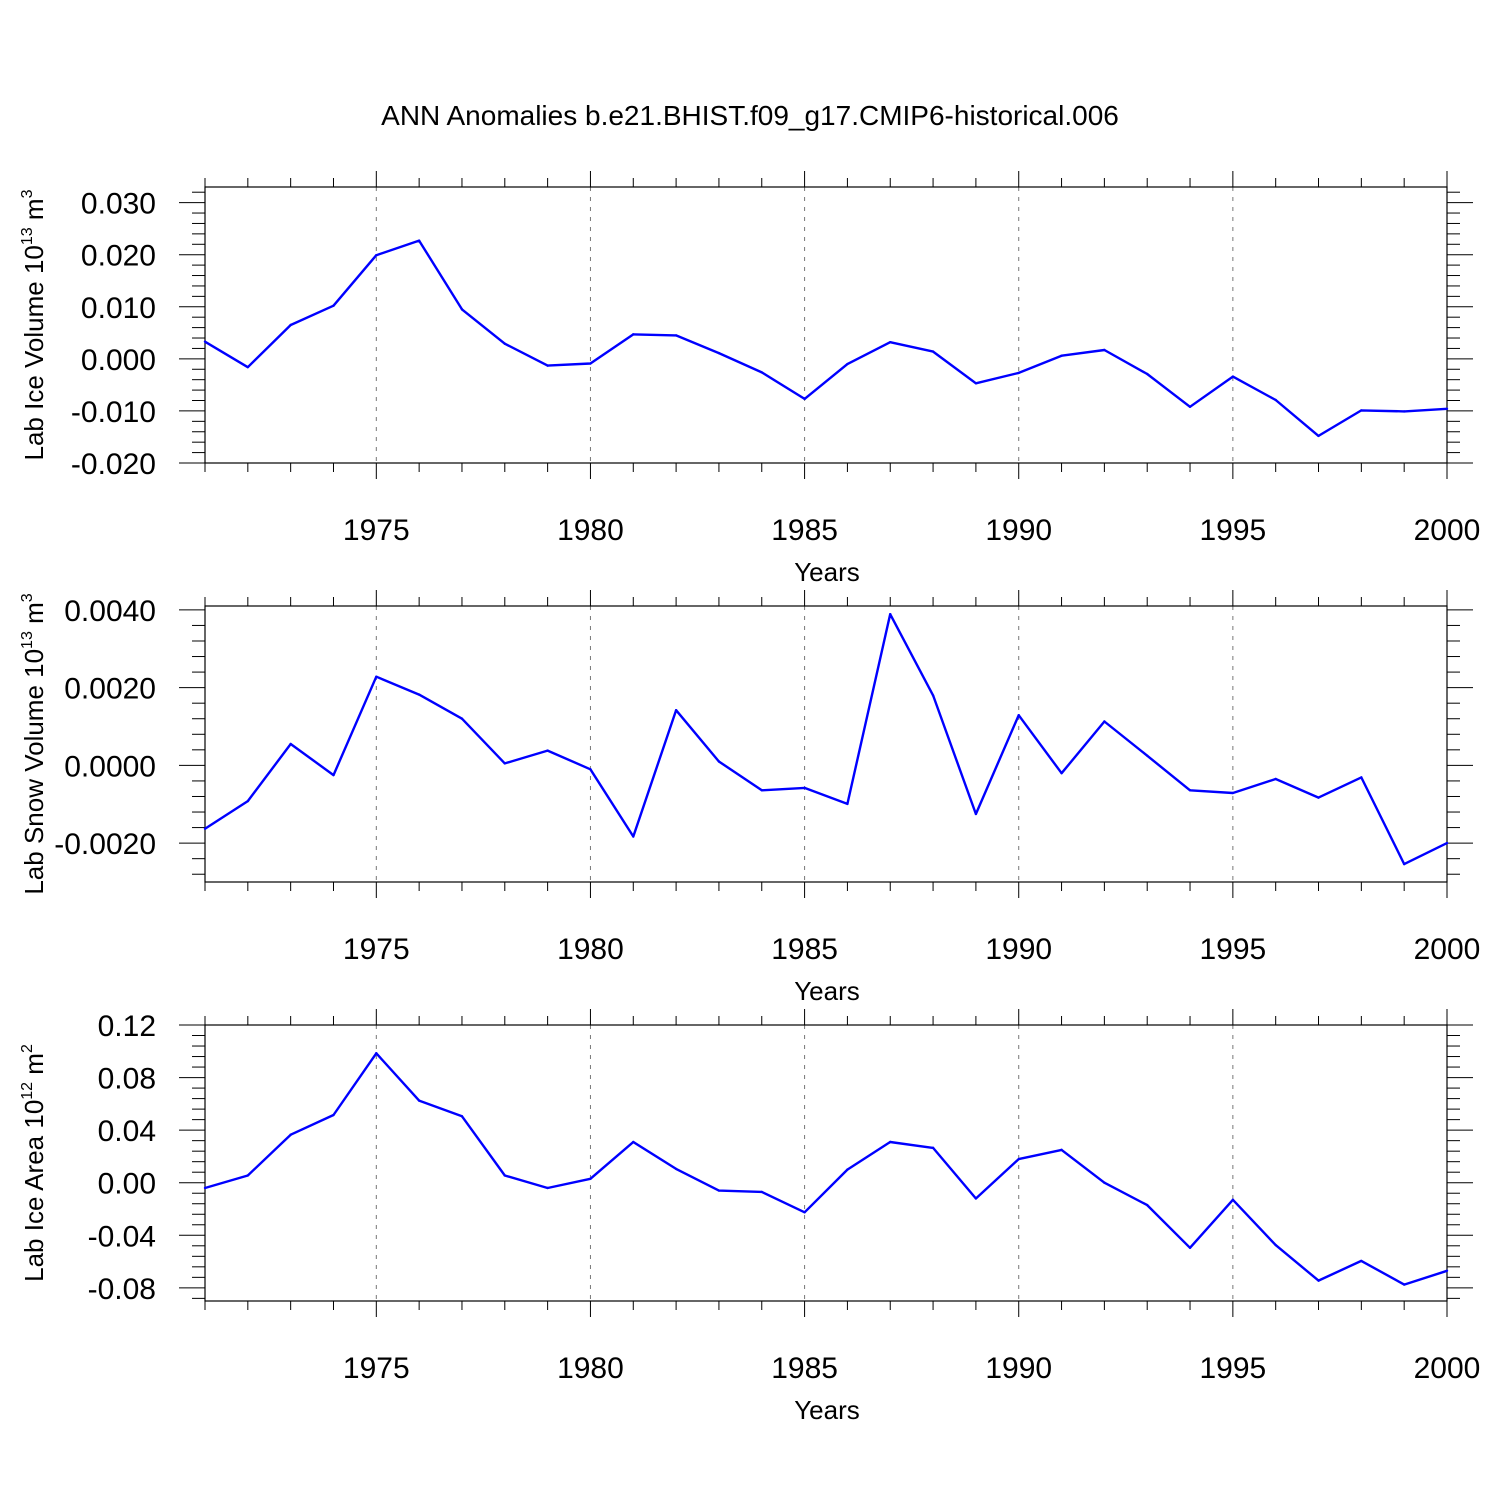  Describe the element at coordinates (127, 1131) in the screenshot. I see `y-tick-label: 0.04` at that location.